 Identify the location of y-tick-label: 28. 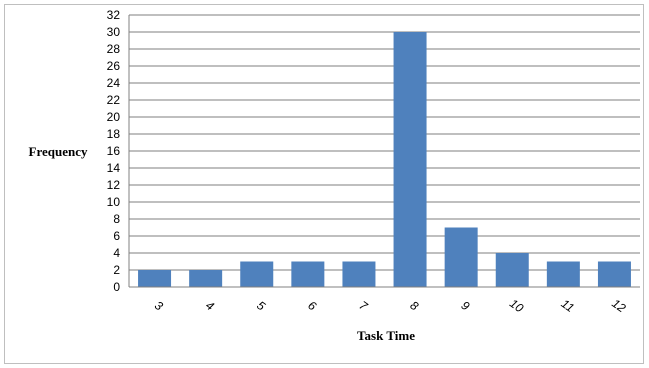
(114, 49).